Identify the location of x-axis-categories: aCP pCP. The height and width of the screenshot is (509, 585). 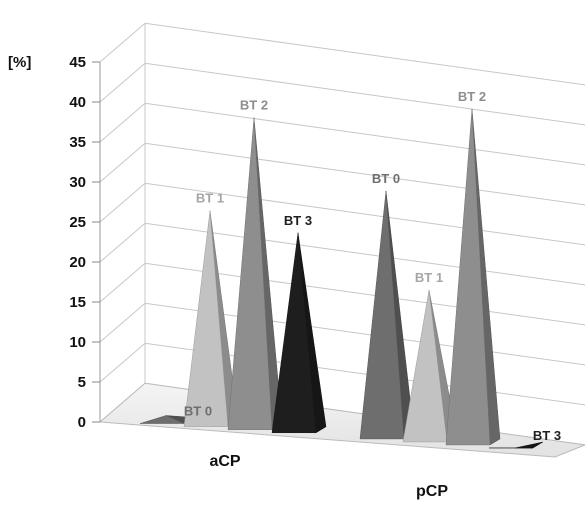
(328, 476).